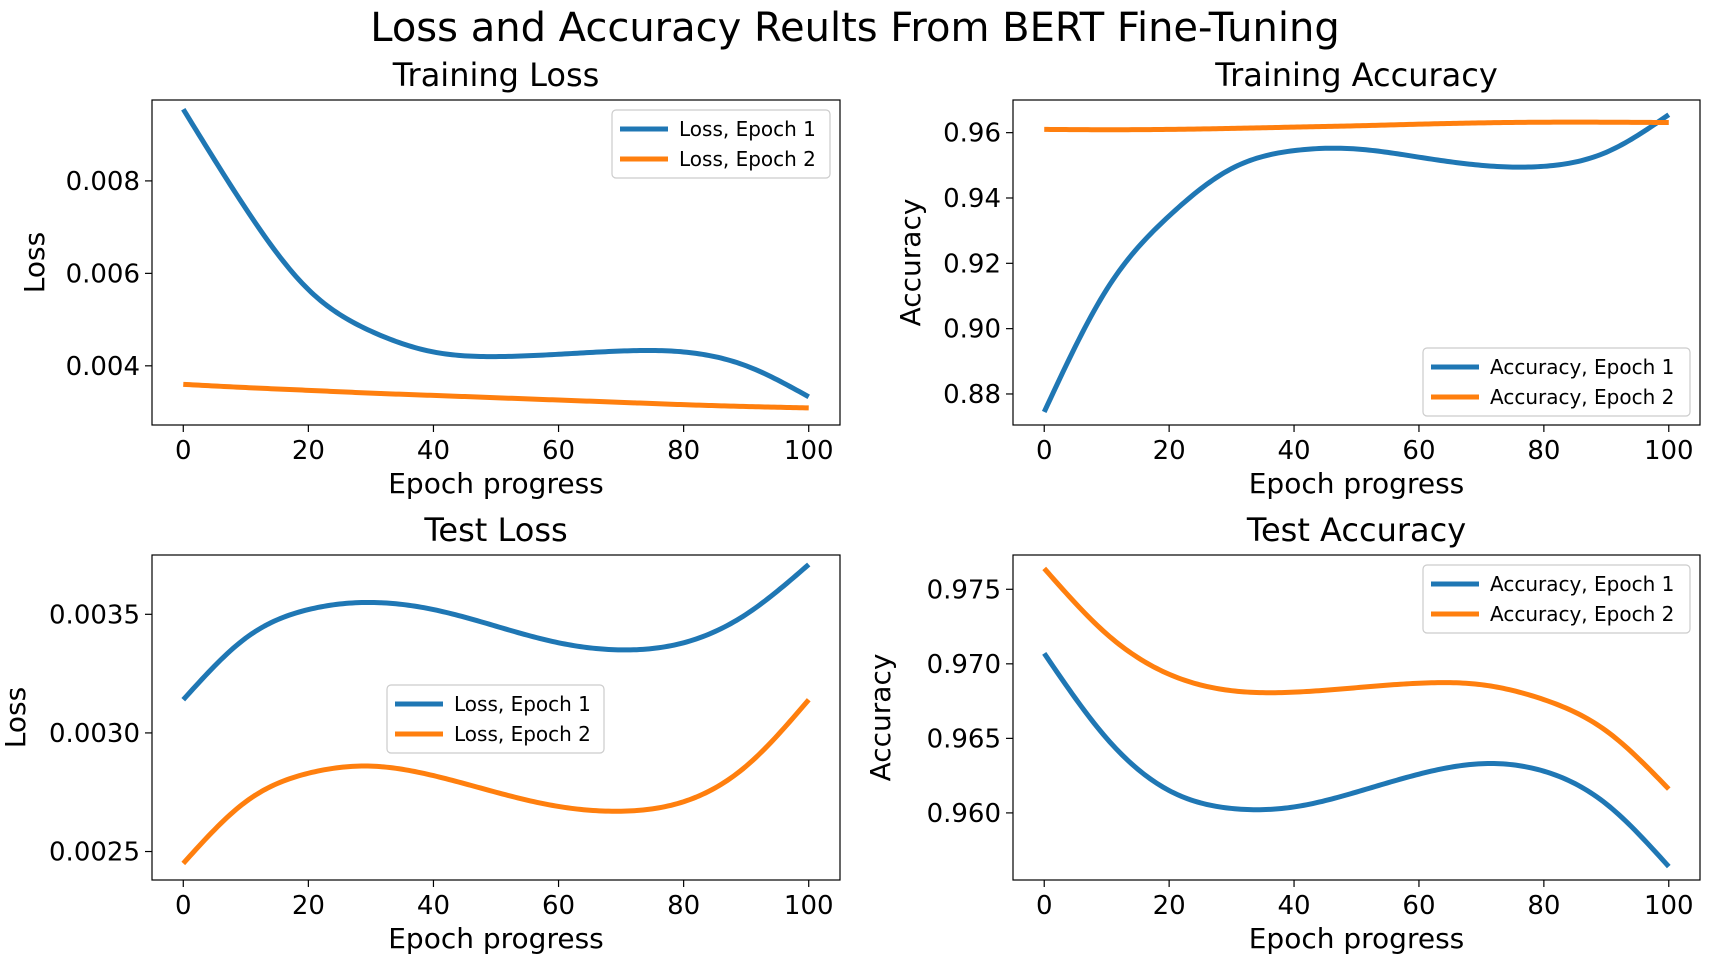  What do you see at coordinates (972, 330) in the screenshot?
I see `y-tick-label: 0.90` at bounding box center [972, 330].